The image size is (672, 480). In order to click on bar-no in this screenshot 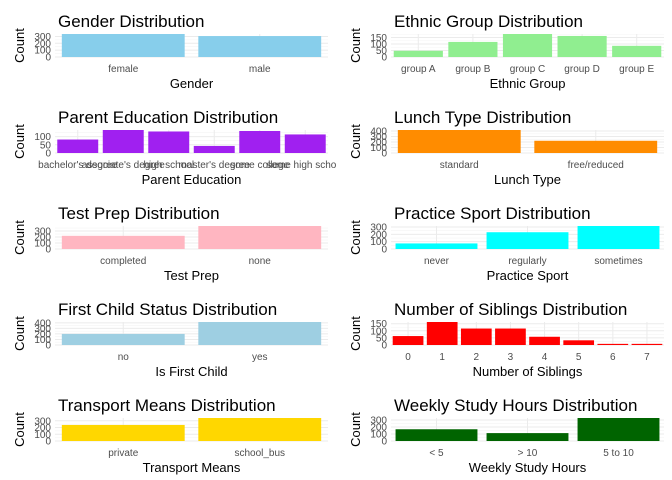, I will do `click(123, 339)`.